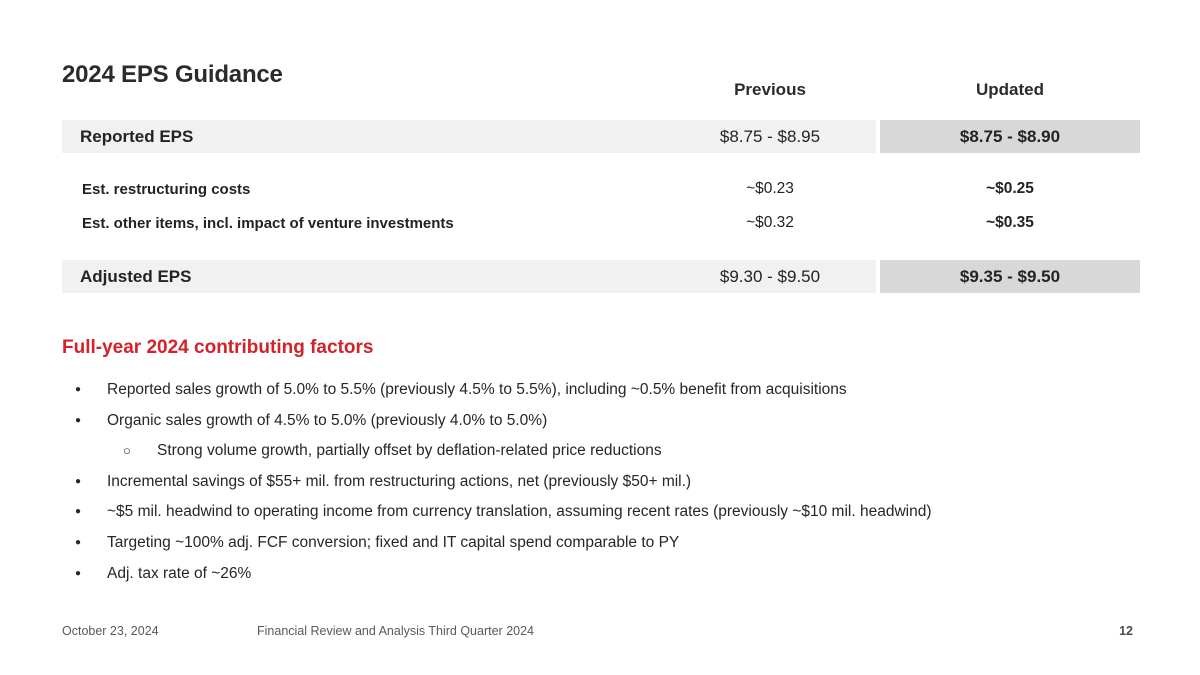 Image resolution: width=1200 pixels, height=675 pixels. I want to click on updated-value: ~$0.25, so click(1010, 188).